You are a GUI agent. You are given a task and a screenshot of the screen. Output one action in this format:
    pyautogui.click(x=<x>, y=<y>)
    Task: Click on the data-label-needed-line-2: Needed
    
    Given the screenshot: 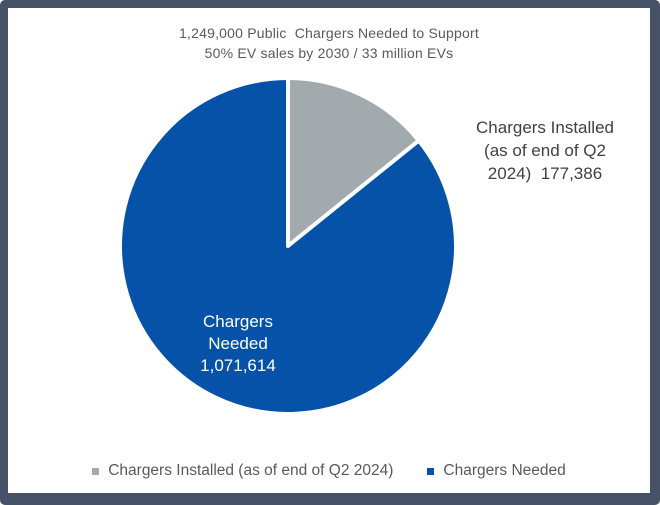 What is the action you would take?
    pyautogui.click(x=238, y=343)
    